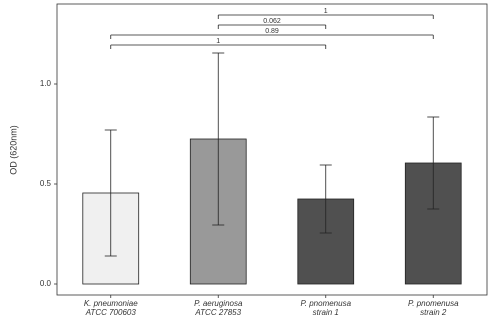 This screenshot has width=500, height=318. What do you see at coordinates (218, 303) in the screenshot?
I see `x-tick-label: P. aeruginosa` at bounding box center [218, 303].